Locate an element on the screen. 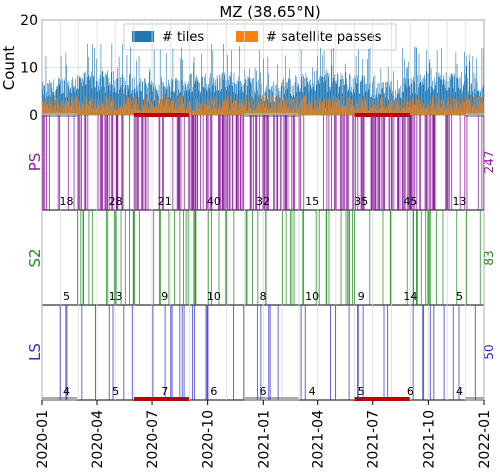 This screenshot has height=473, width=500. legend-label-passes: # satellite passes is located at coordinates (324, 37).